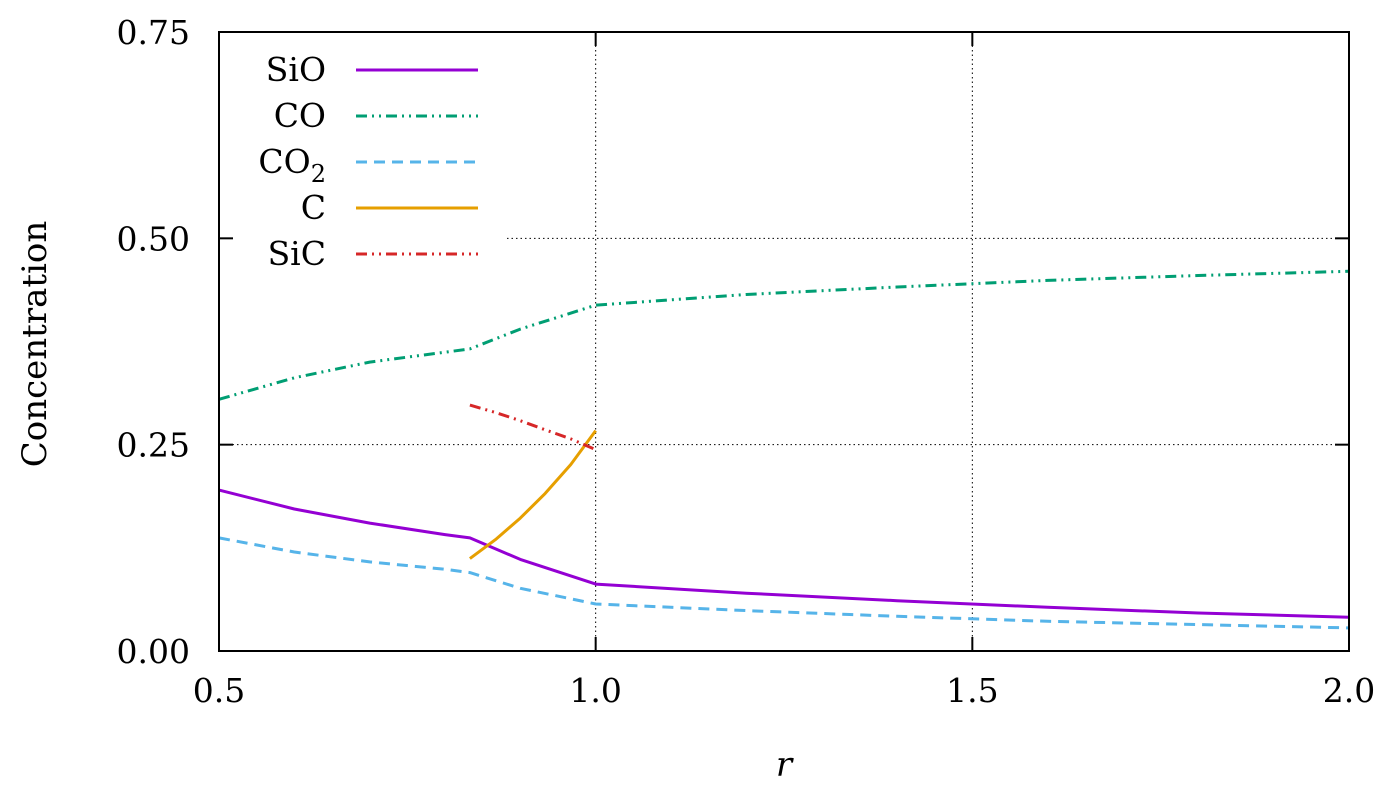 This screenshot has height=787, width=1400. I want to click on legend-label: CO2, so click(292, 165).